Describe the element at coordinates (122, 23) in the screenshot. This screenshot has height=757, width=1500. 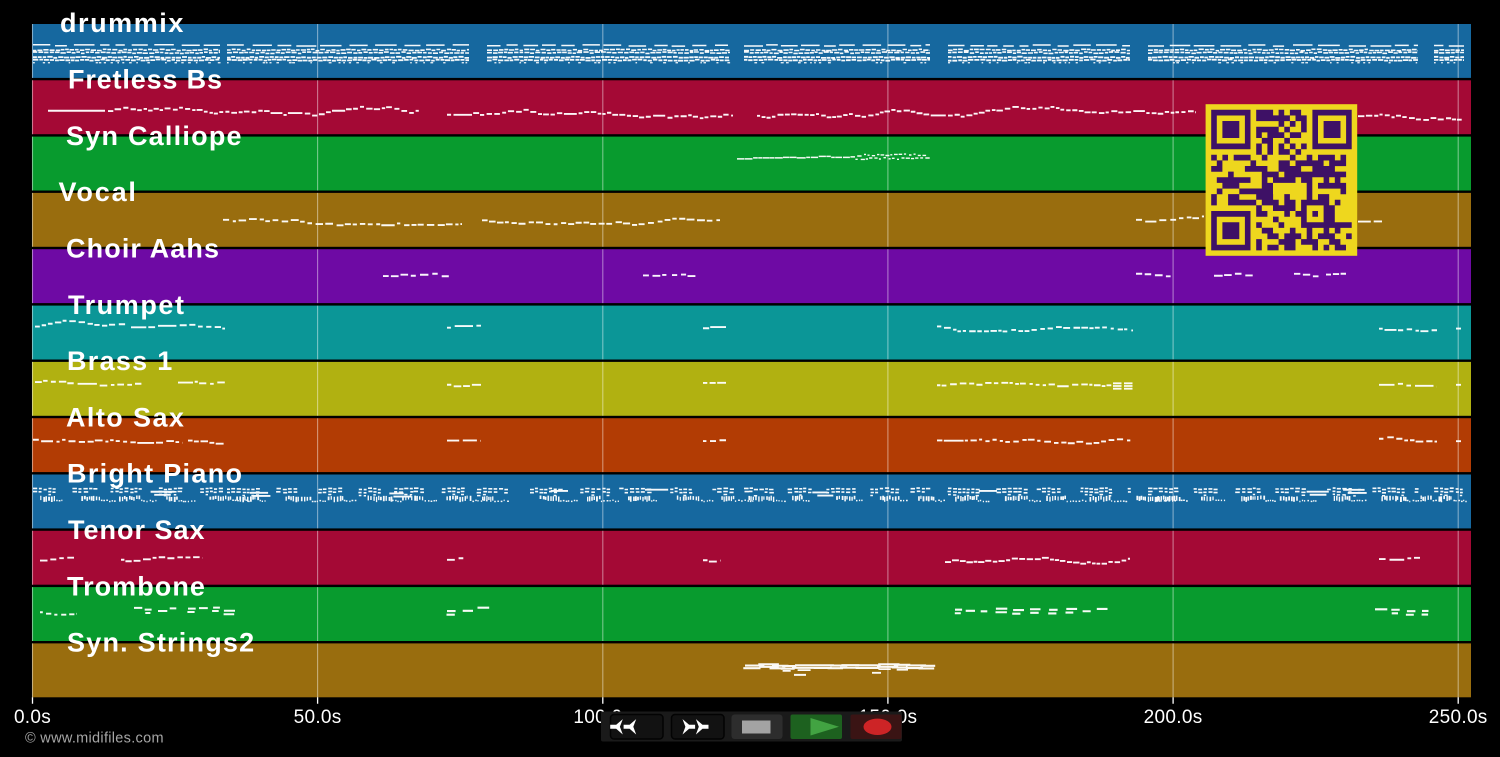
I see `svg-text: drummix` at that location.